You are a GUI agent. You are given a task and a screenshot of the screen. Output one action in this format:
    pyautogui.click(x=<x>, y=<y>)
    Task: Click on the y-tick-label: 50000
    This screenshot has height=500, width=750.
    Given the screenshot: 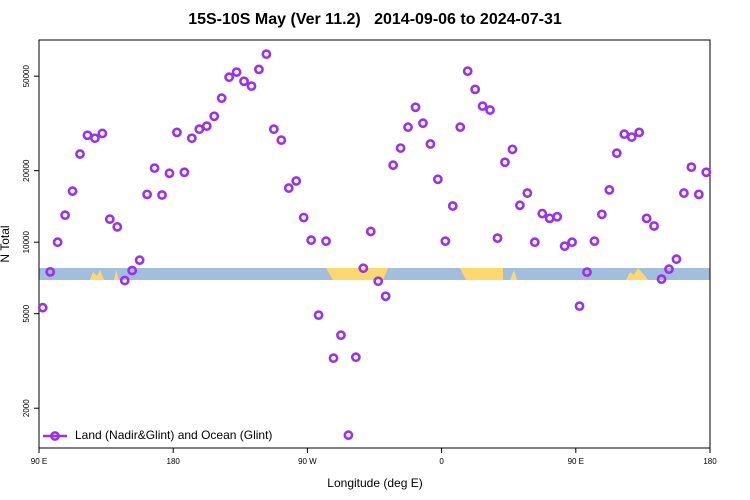 What is the action you would take?
    pyautogui.click(x=26, y=76)
    